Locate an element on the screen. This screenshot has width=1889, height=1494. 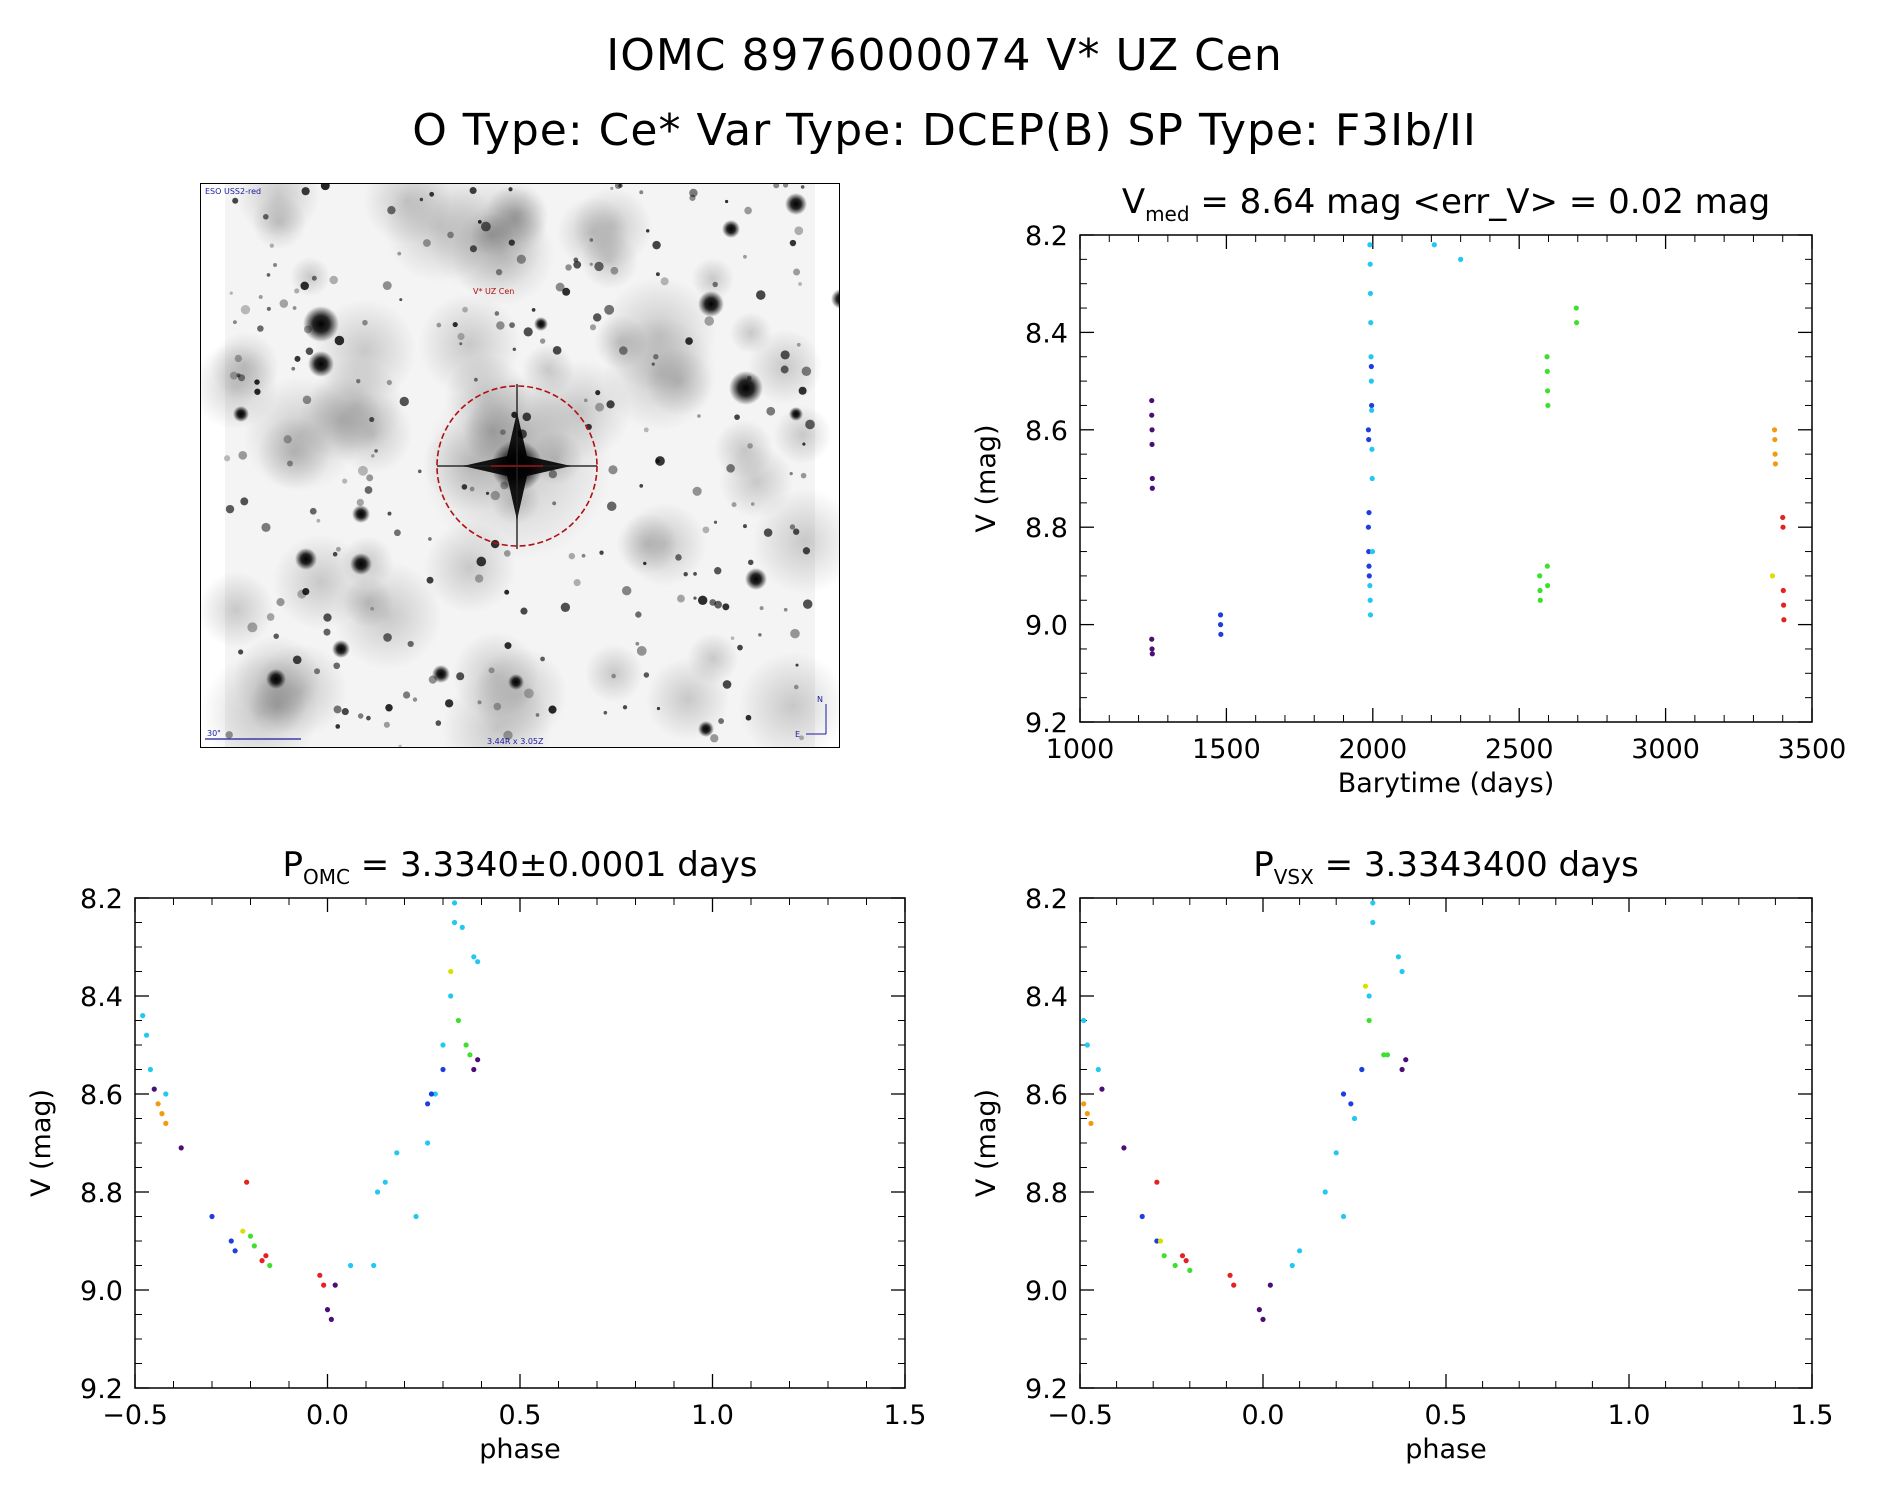
star-field is located at coordinates (531, 465).